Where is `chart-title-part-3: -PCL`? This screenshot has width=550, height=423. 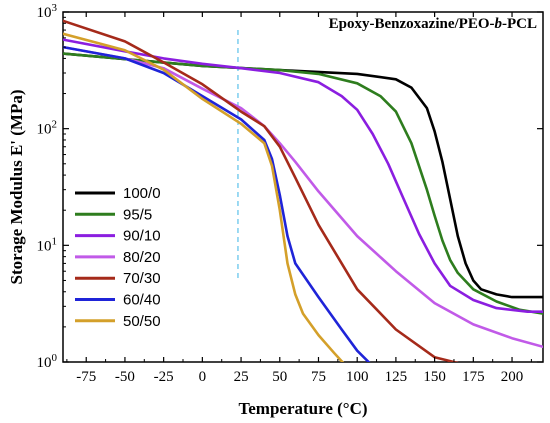 chart-title-part-3: -PCL is located at coordinates (519, 24).